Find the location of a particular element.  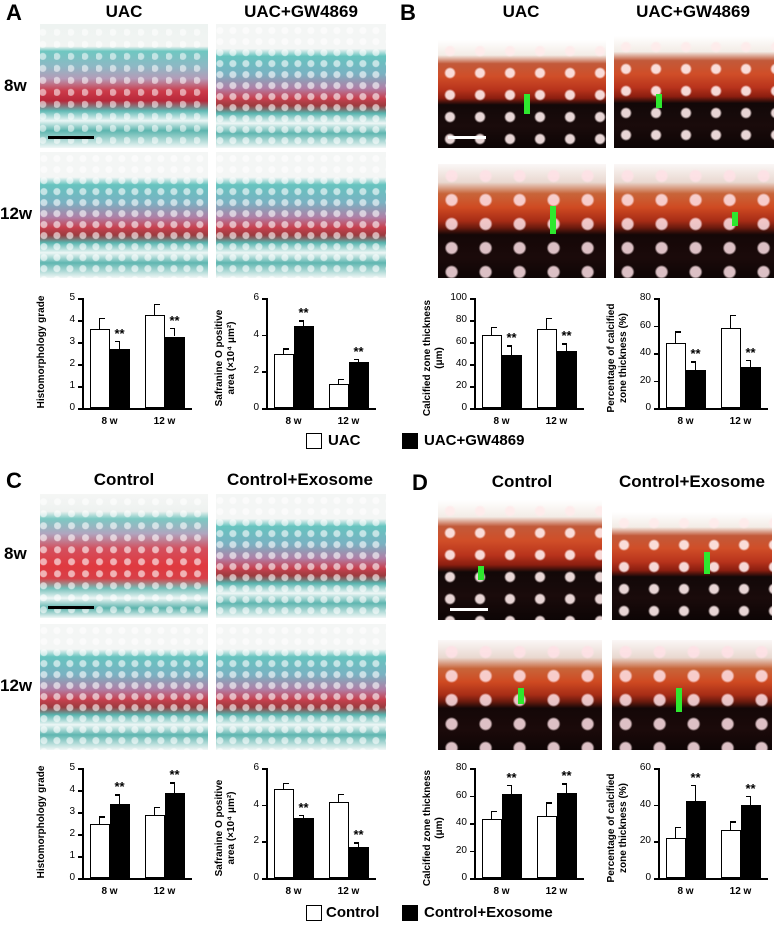

panel-c-row2-label: 12w is located at coordinates (16, 685).